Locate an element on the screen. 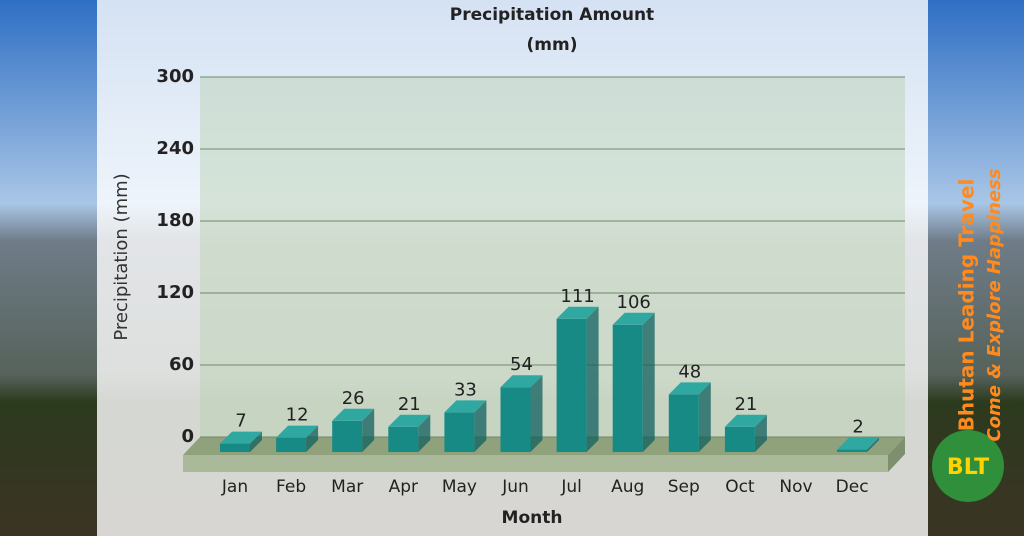 The width and height of the screenshot is (1024, 540). brand-slogan: Come & Explore Happiness is located at coordinates (994, 304).